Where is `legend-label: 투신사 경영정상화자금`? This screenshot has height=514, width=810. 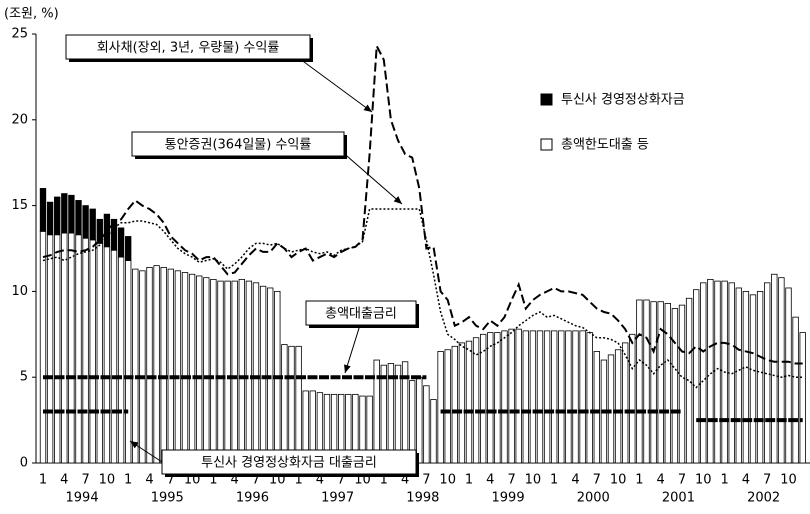
legend-label: 투신사 경영정상화자금 is located at coordinates (623, 100).